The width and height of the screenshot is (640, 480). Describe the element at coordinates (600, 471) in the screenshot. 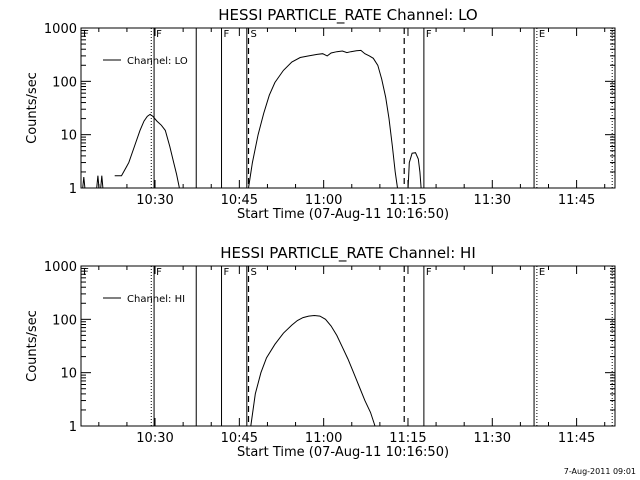

I see `plot-timestamp: 7-Aug-2011 09:01` at that location.